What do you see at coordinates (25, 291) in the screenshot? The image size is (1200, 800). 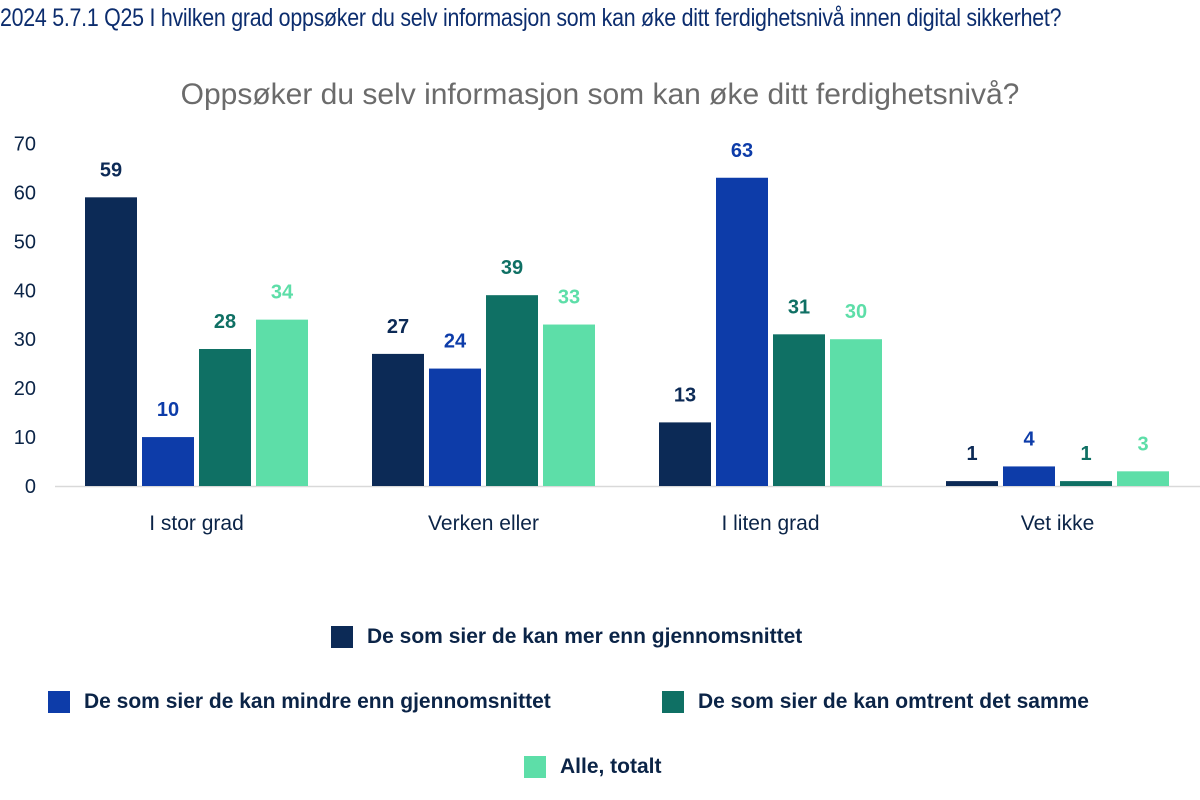 I see `y-tick-label: 40` at bounding box center [25, 291].